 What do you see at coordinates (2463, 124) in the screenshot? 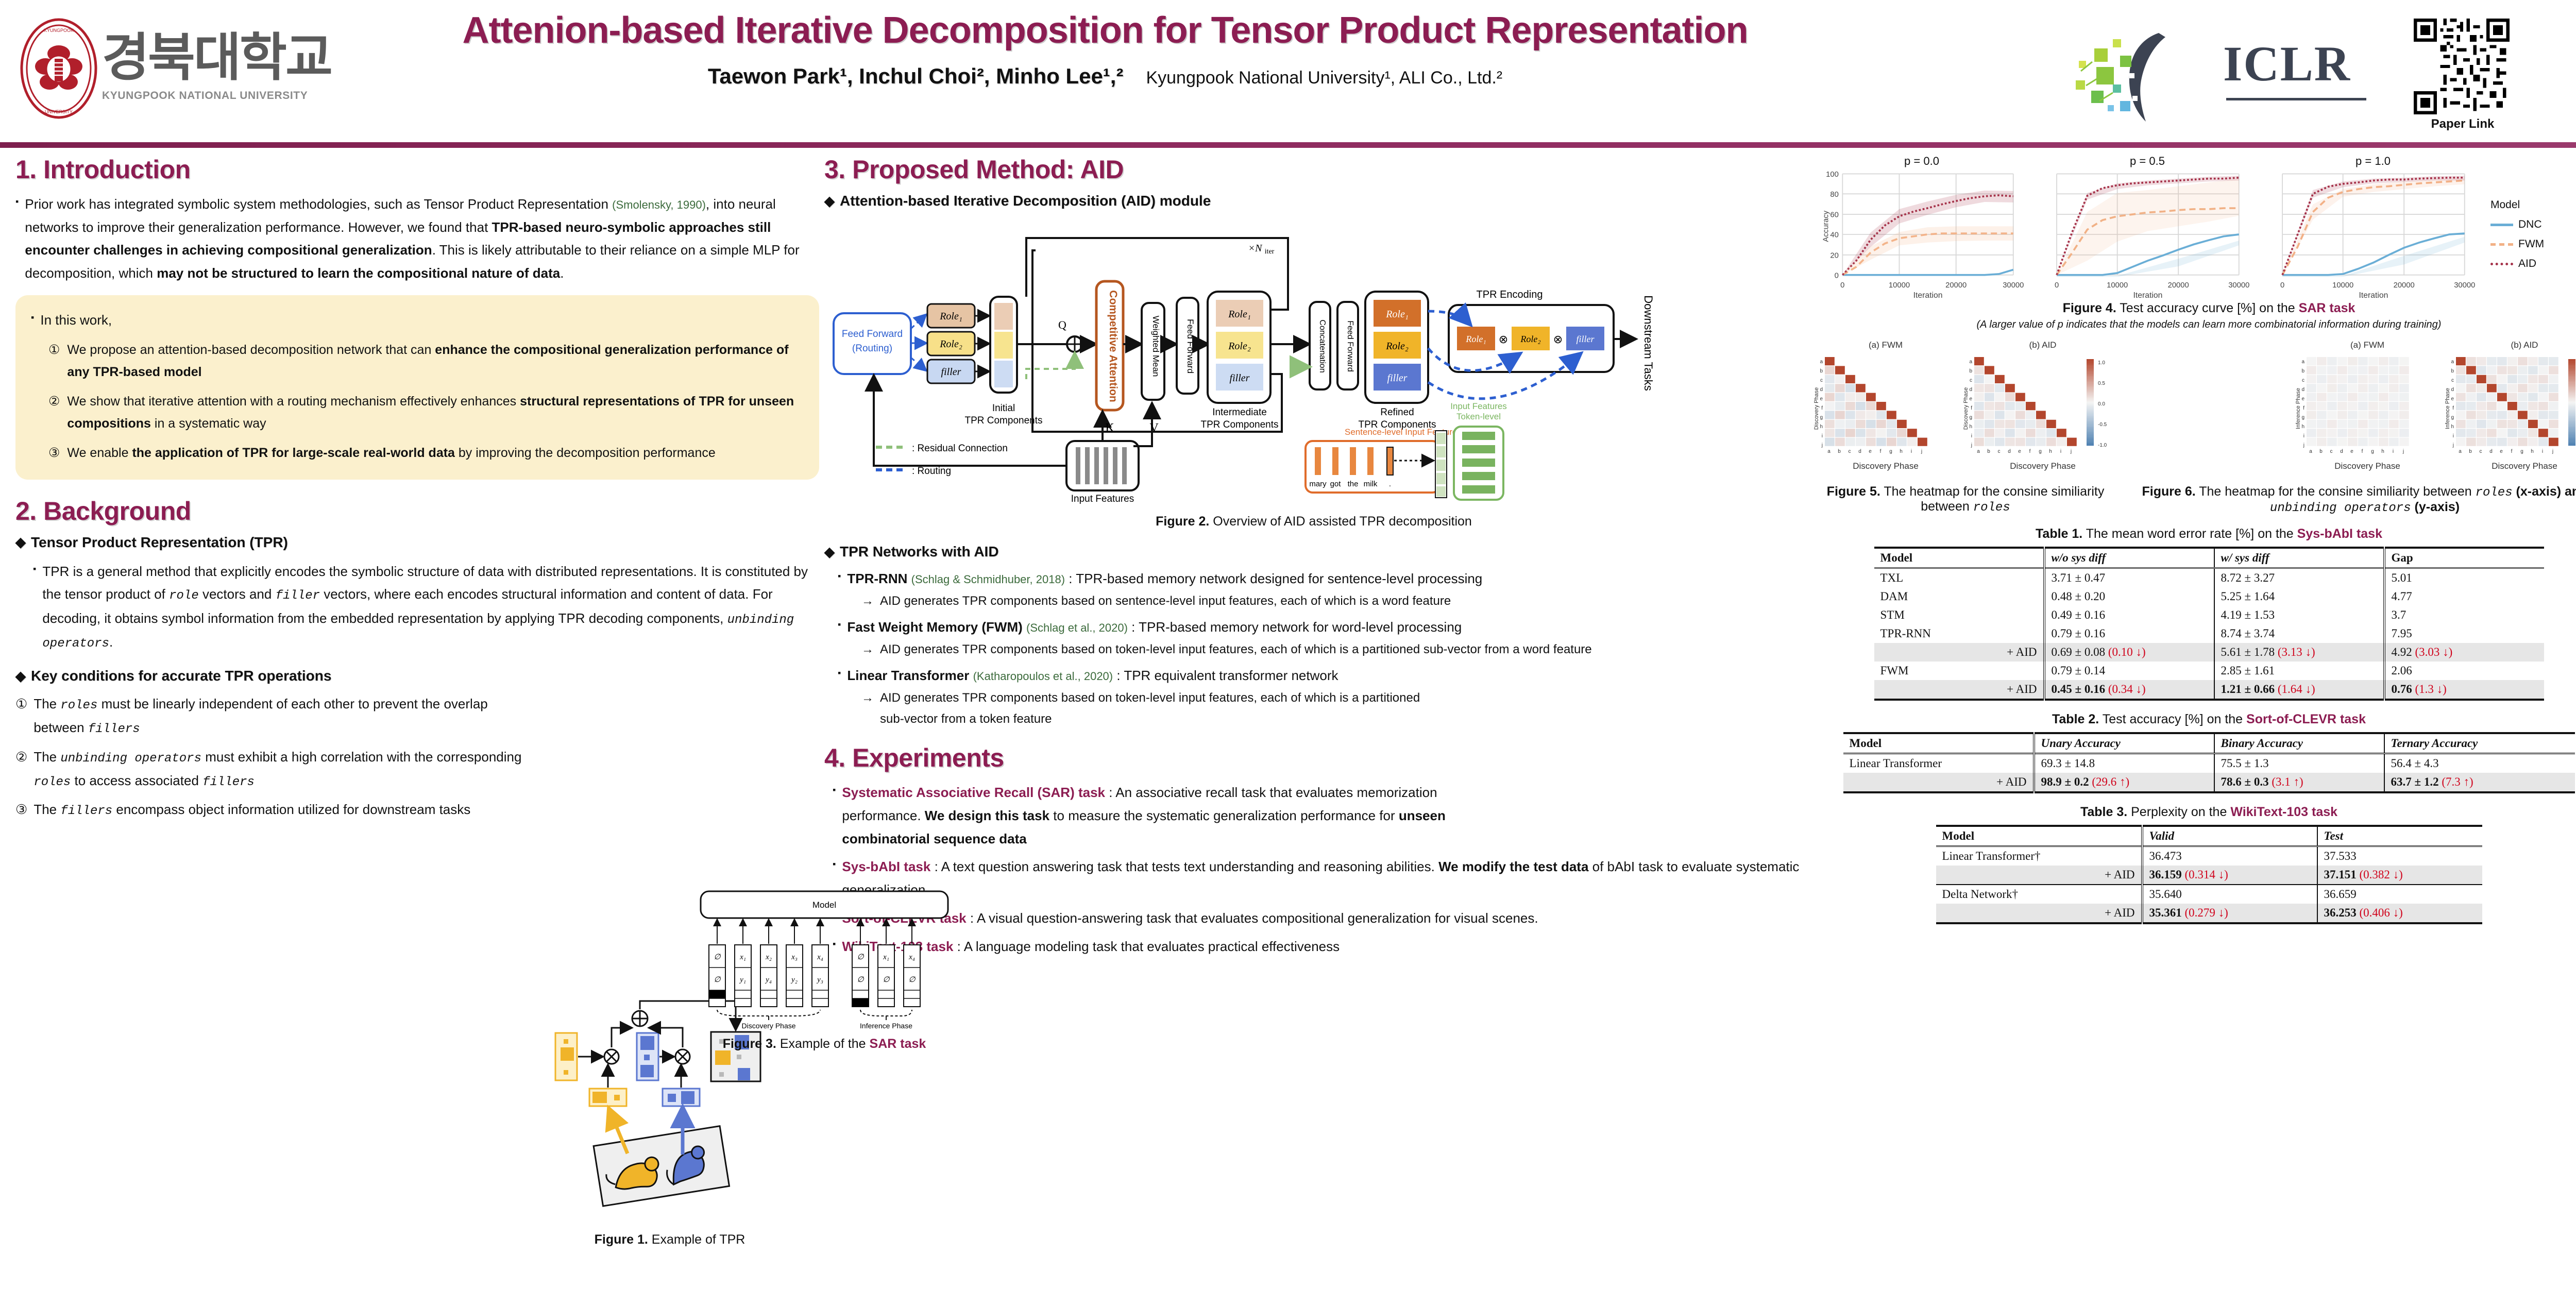
I see `qr-caption: Paper Link` at bounding box center [2463, 124].